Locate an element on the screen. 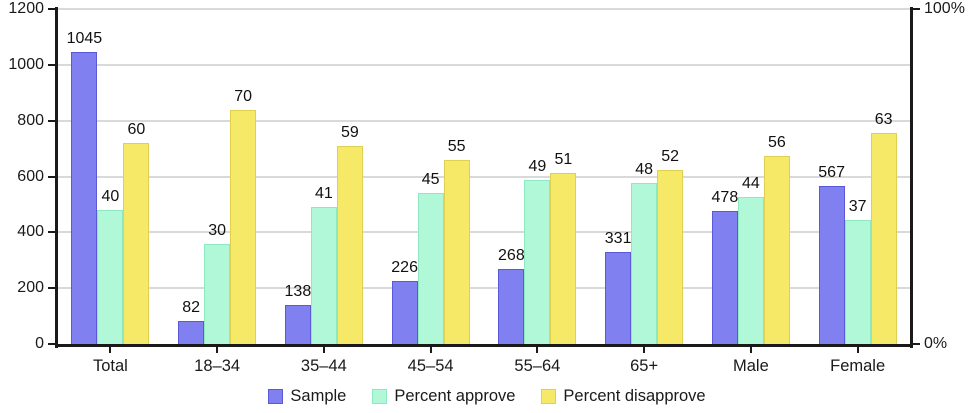 The image size is (974, 413). bar-value-label: 45 is located at coordinates (430, 180).